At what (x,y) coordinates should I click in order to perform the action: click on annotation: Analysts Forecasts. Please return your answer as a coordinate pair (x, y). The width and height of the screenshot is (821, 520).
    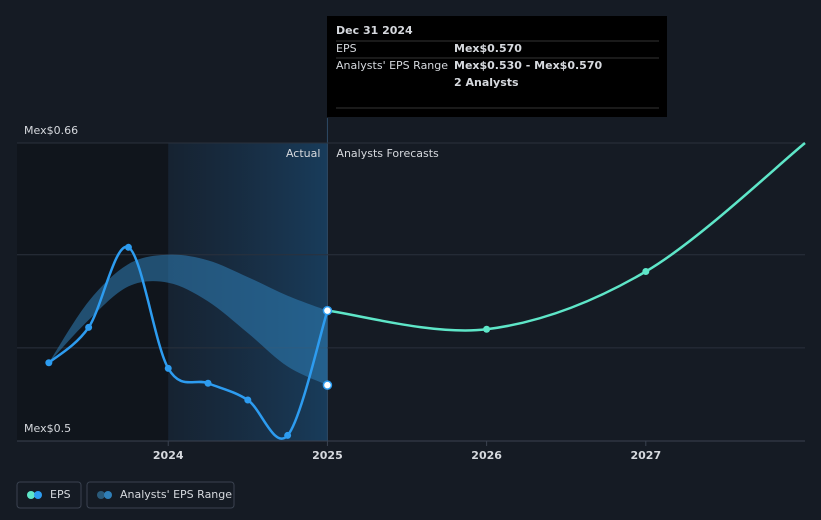
    Looking at the image, I should click on (387, 153).